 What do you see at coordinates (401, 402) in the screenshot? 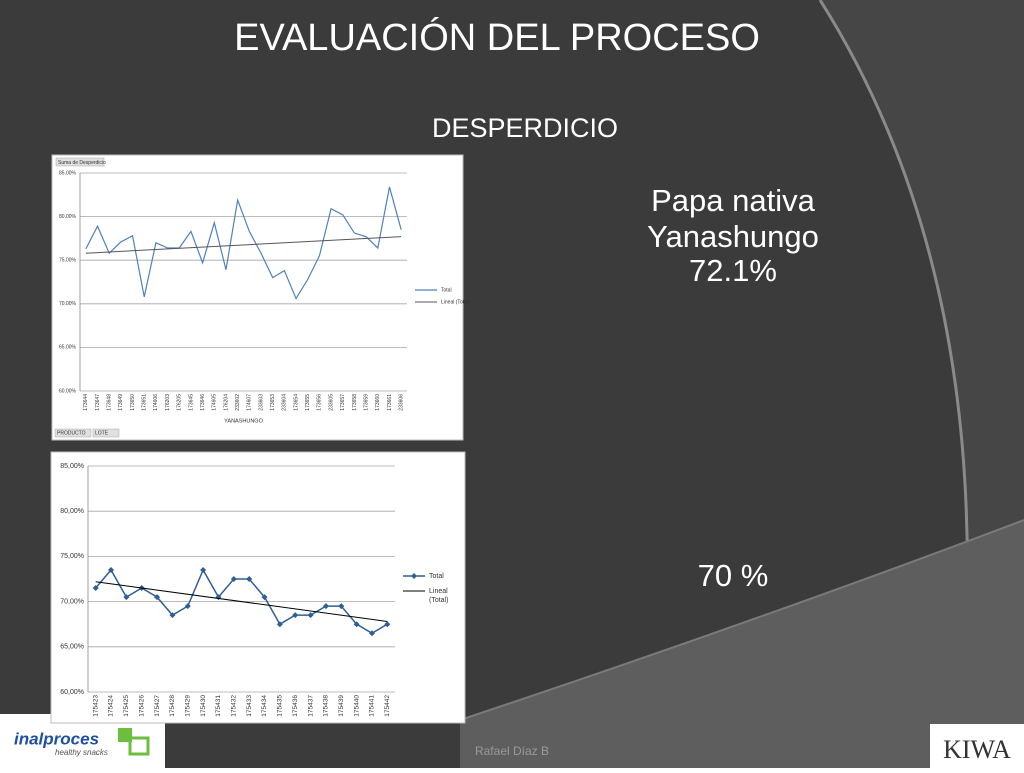
I see `x-tick-label: 233606` at bounding box center [401, 402].